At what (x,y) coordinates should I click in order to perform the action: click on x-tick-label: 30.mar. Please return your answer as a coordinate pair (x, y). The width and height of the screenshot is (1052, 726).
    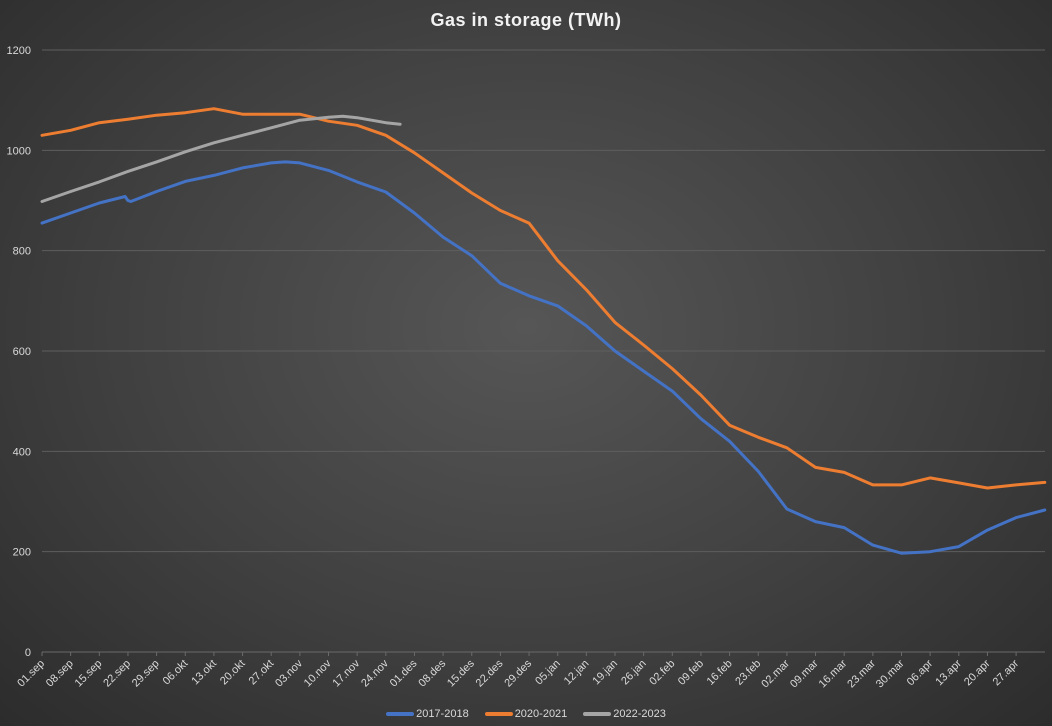
    Looking at the image, I should click on (890, 673).